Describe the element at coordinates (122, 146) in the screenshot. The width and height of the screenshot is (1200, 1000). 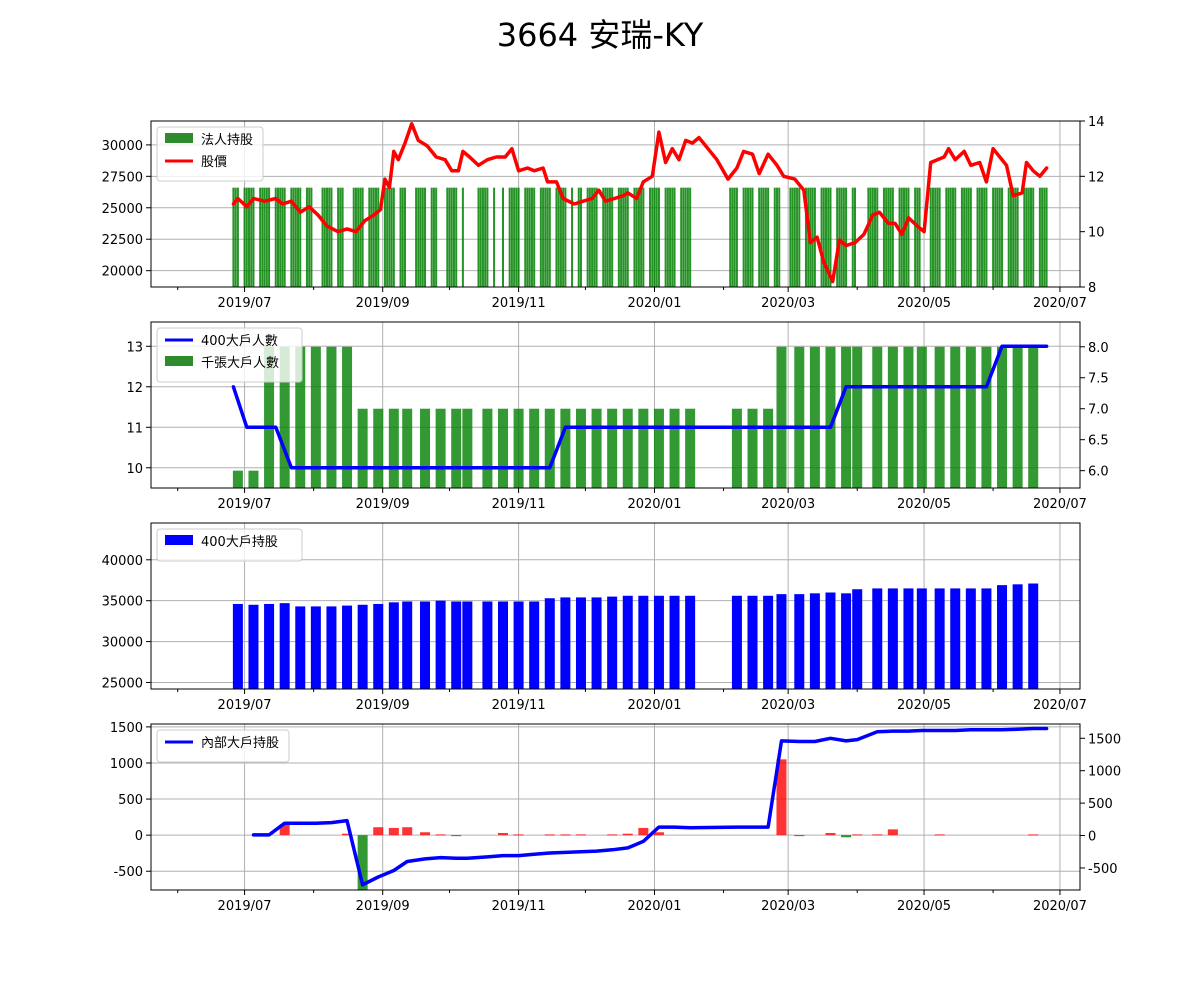
I see `y-tick-label: 30000` at that location.